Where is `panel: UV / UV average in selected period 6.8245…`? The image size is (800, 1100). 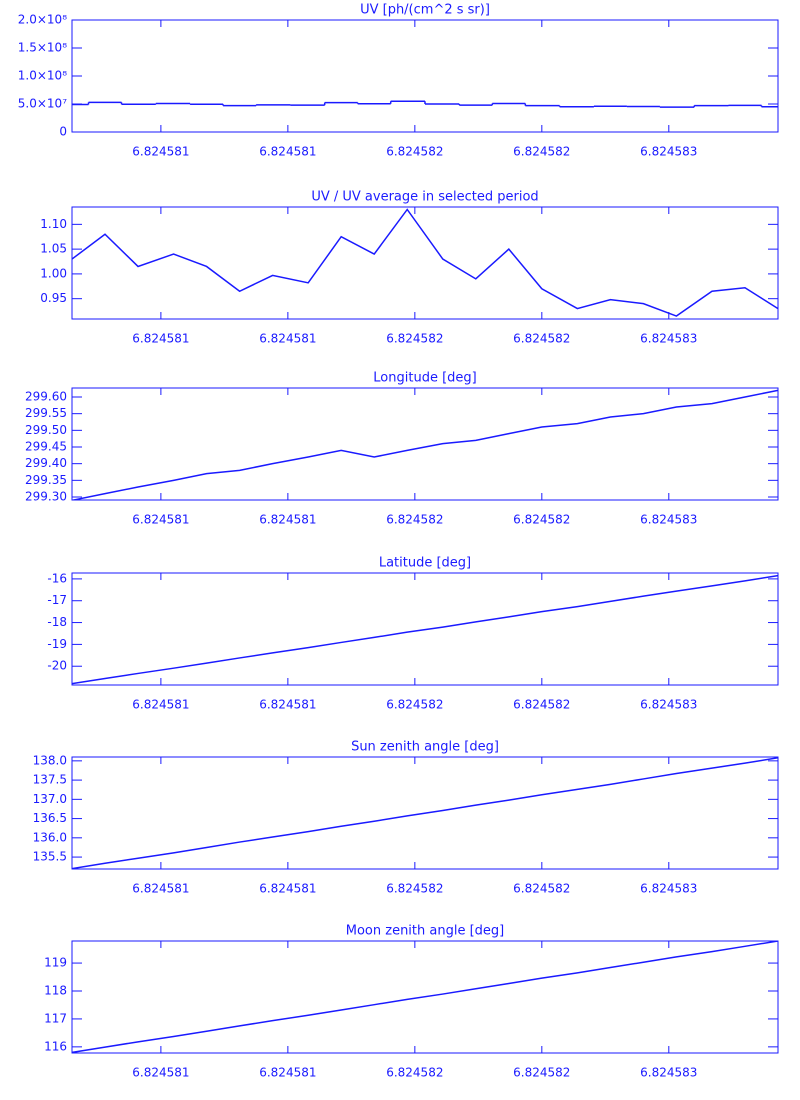
panel: UV / UV average in selected period 6.8245… is located at coordinates (409, 268).